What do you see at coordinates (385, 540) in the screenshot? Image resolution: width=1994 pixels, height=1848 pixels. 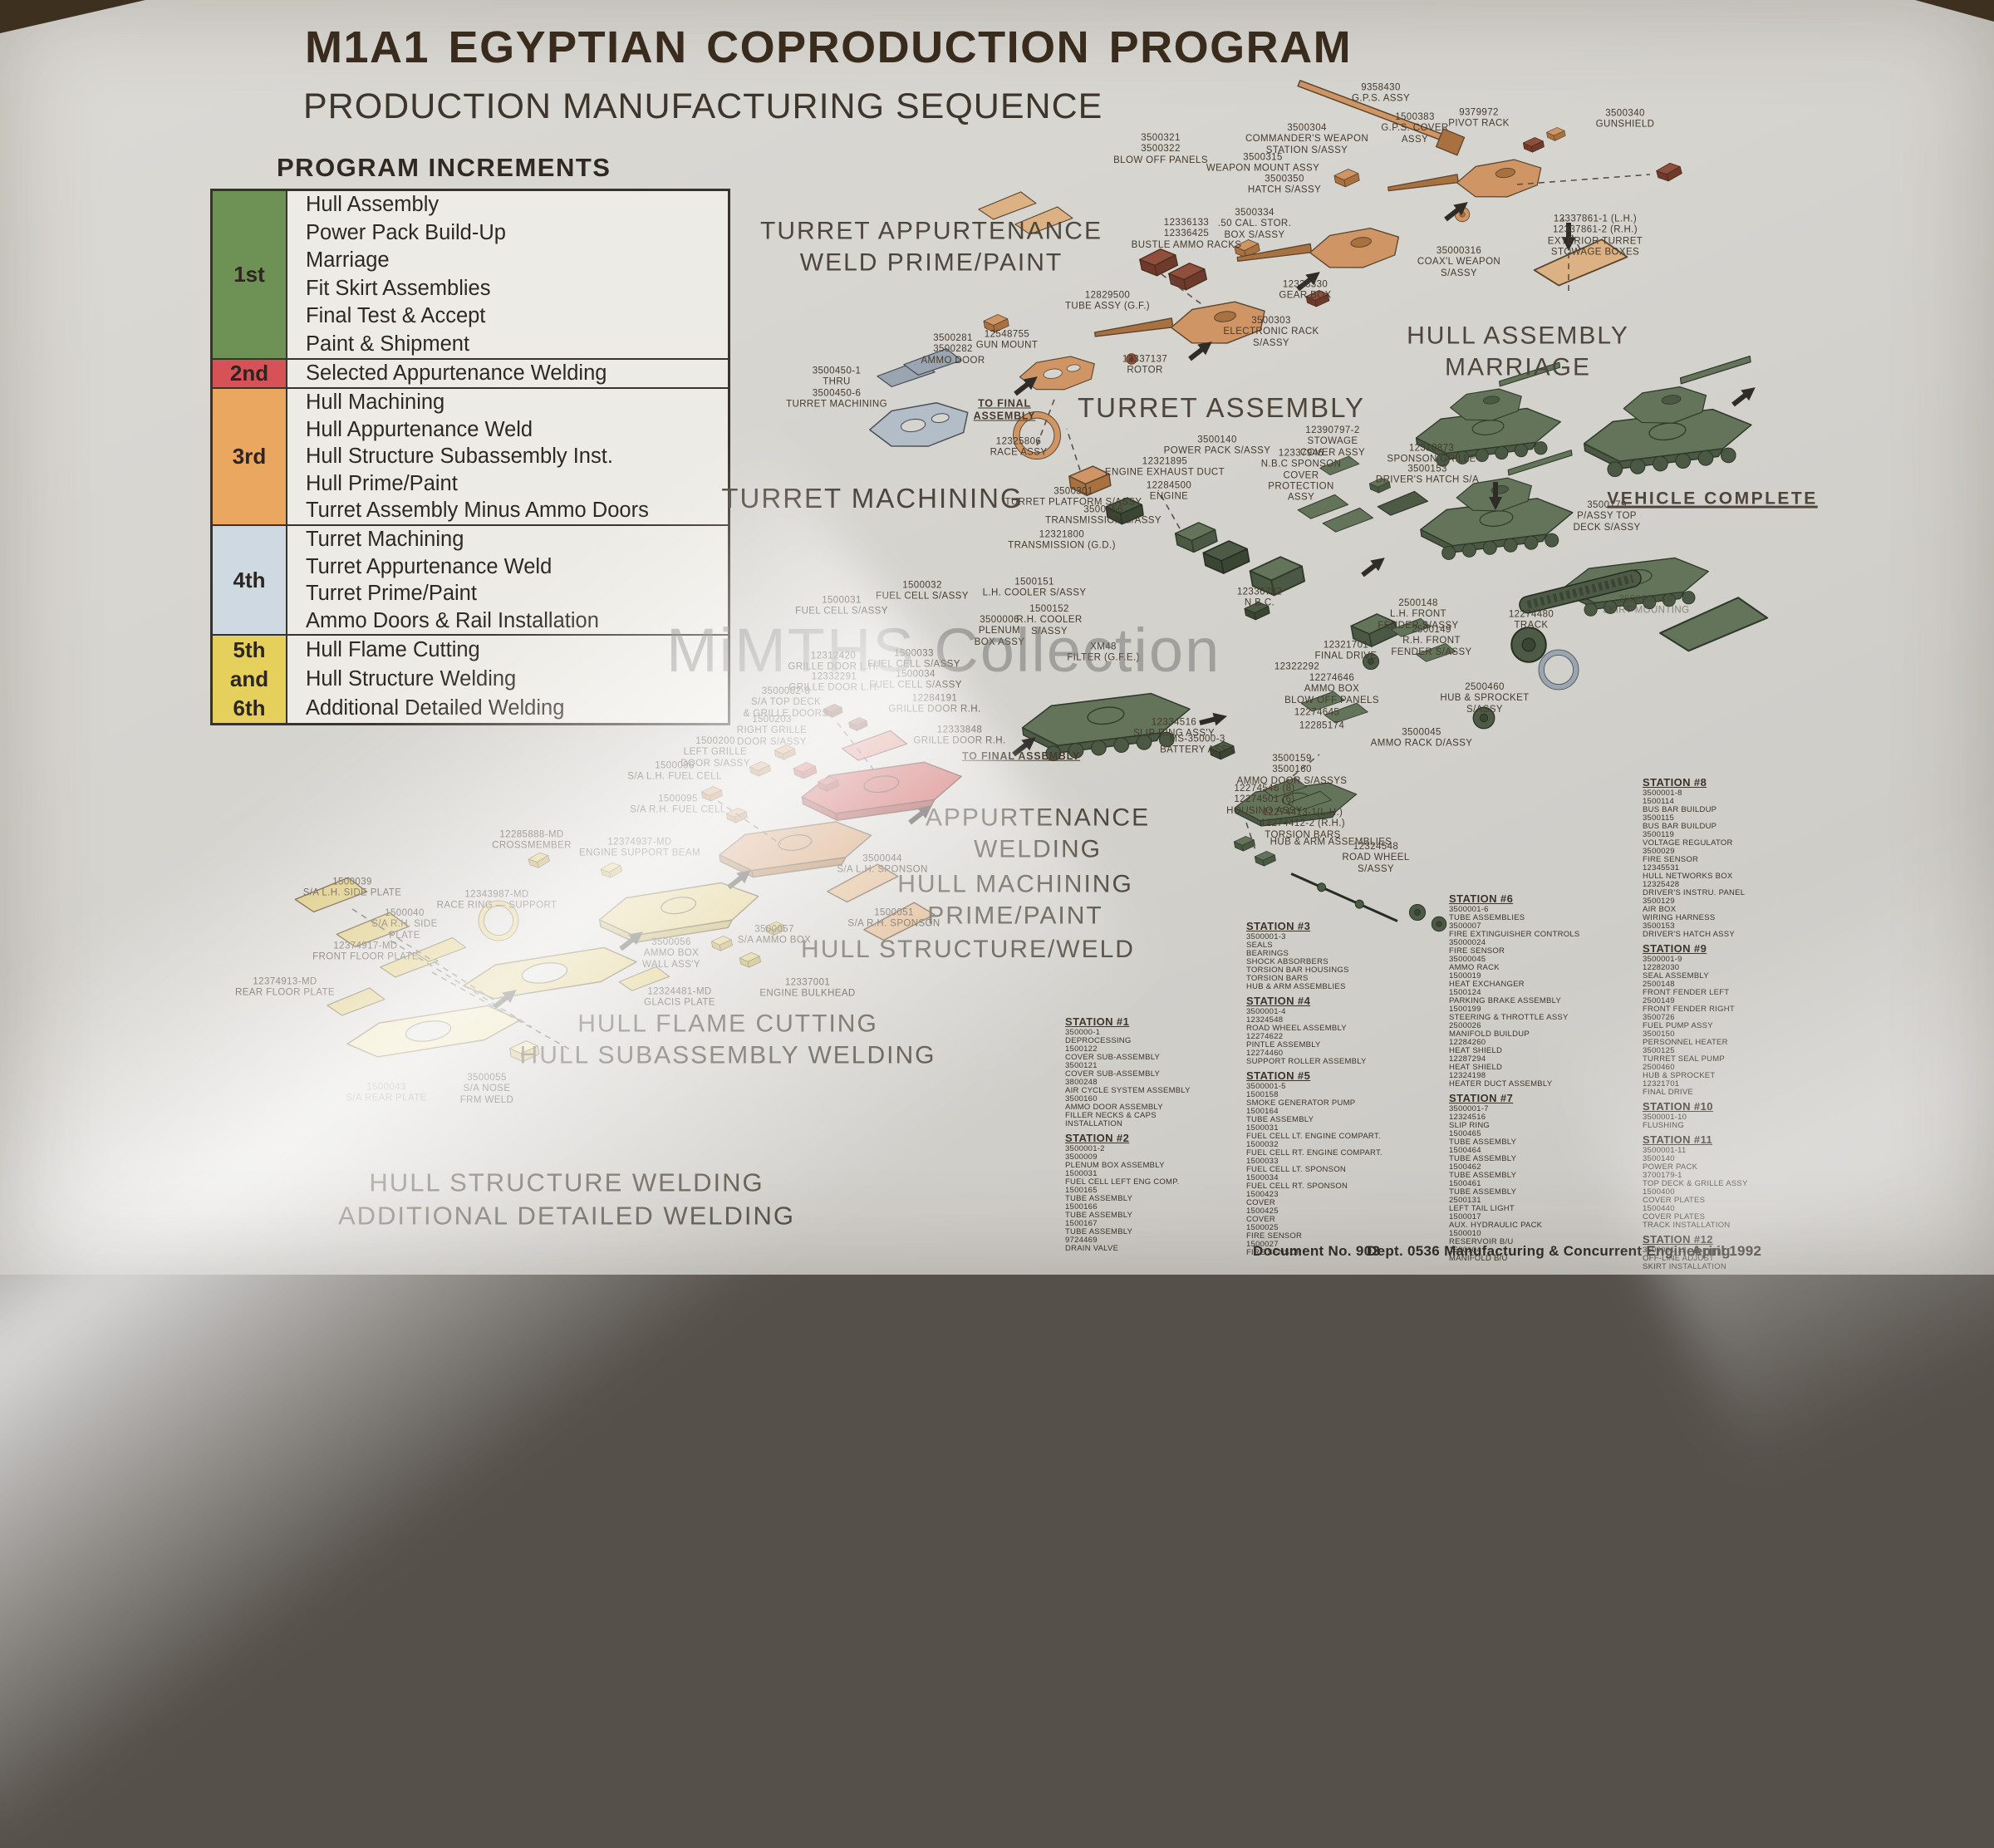 I see `increment-item: Turret Machining` at bounding box center [385, 540].